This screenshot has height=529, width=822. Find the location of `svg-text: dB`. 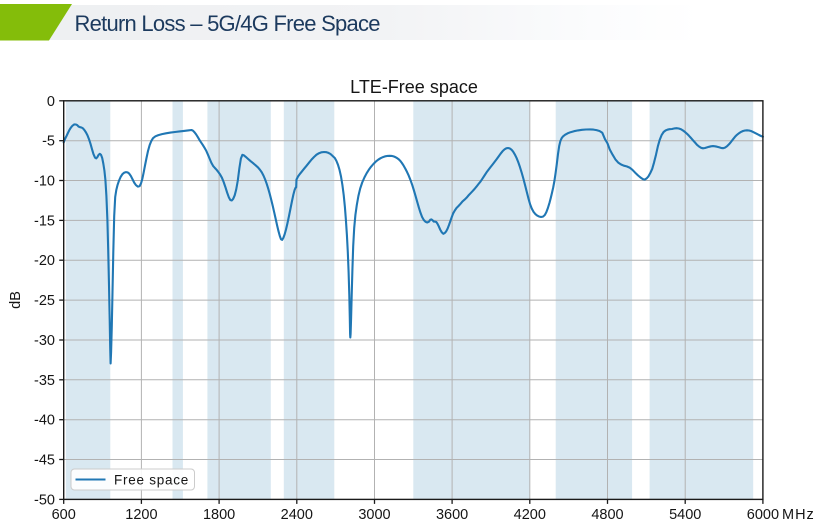

svg-text: dB is located at coordinates (16, 300).